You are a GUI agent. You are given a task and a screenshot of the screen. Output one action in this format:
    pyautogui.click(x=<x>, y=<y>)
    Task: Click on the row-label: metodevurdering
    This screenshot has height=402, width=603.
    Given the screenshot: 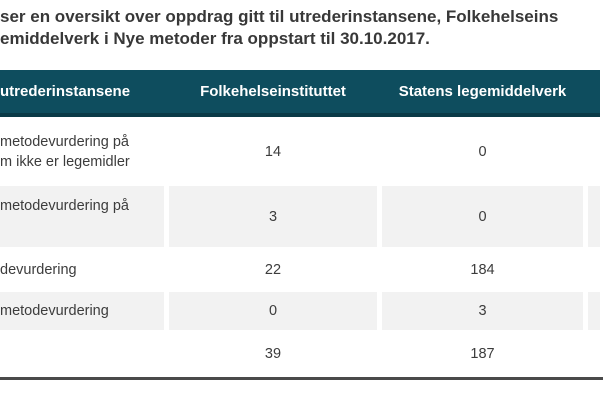 What is the action you would take?
    pyautogui.click(x=82, y=311)
    